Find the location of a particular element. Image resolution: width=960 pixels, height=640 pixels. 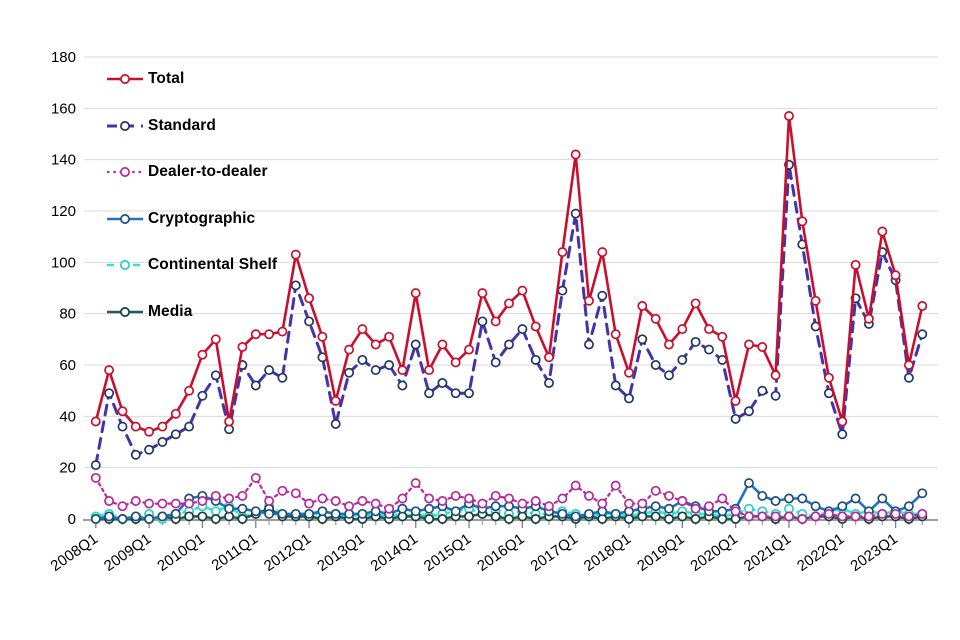

legend-marker-sample is located at coordinates (125, 311).